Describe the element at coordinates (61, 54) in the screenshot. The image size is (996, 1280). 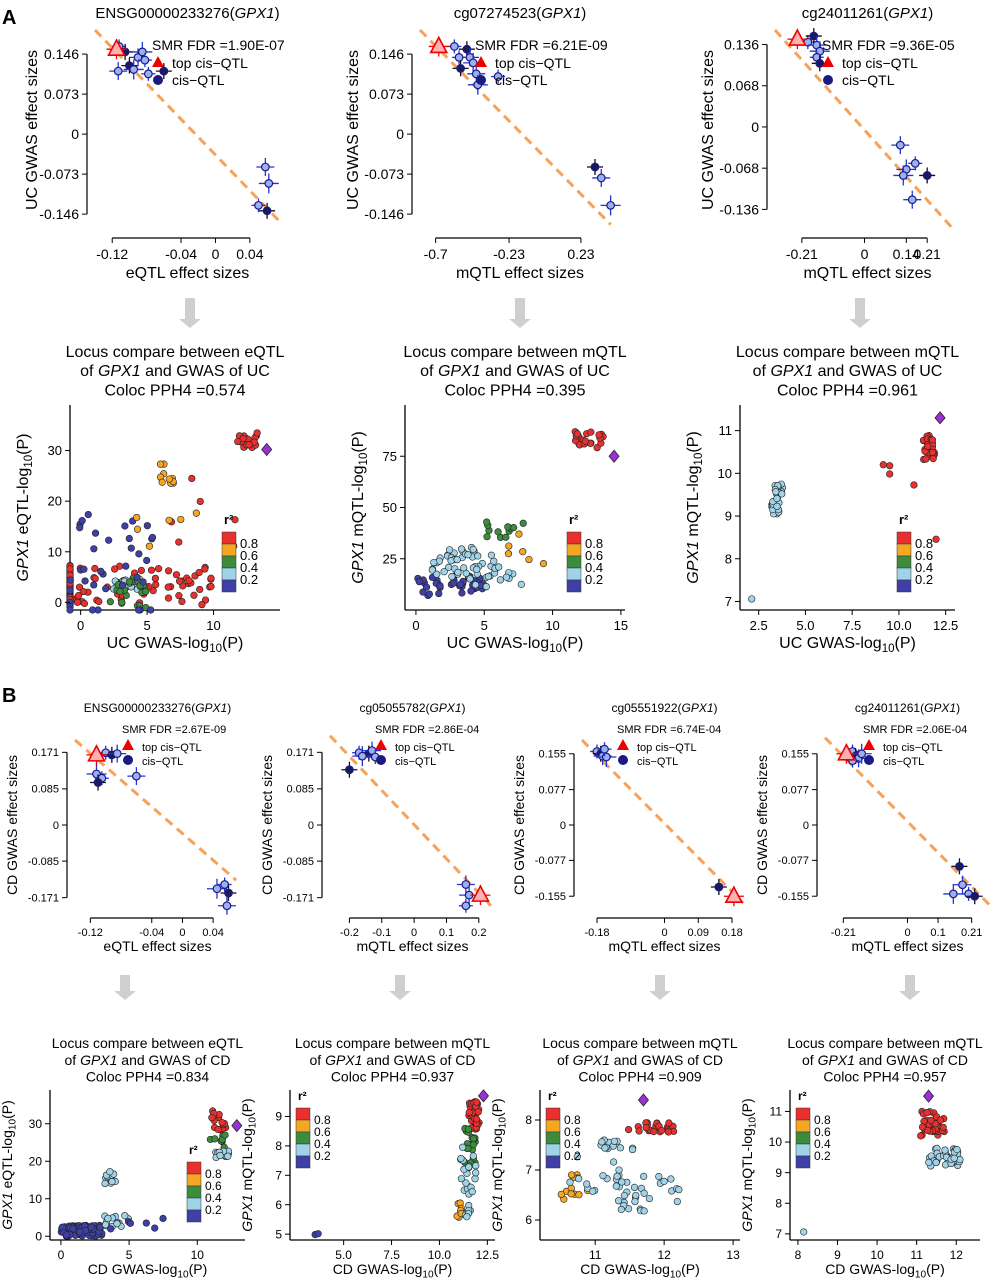
I see `y-tick-label: 0.146` at that location.